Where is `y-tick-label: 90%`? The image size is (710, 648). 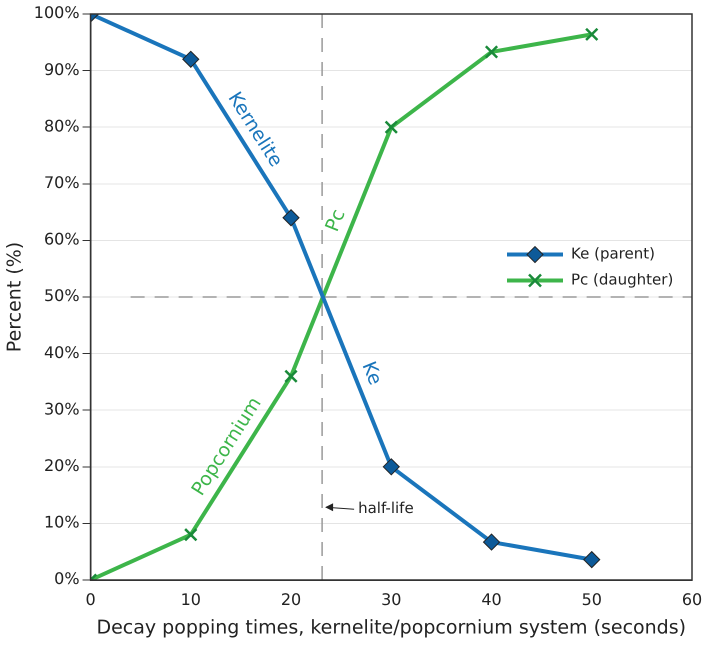
y-tick-label: 90% is located at coordinates (62, 69).